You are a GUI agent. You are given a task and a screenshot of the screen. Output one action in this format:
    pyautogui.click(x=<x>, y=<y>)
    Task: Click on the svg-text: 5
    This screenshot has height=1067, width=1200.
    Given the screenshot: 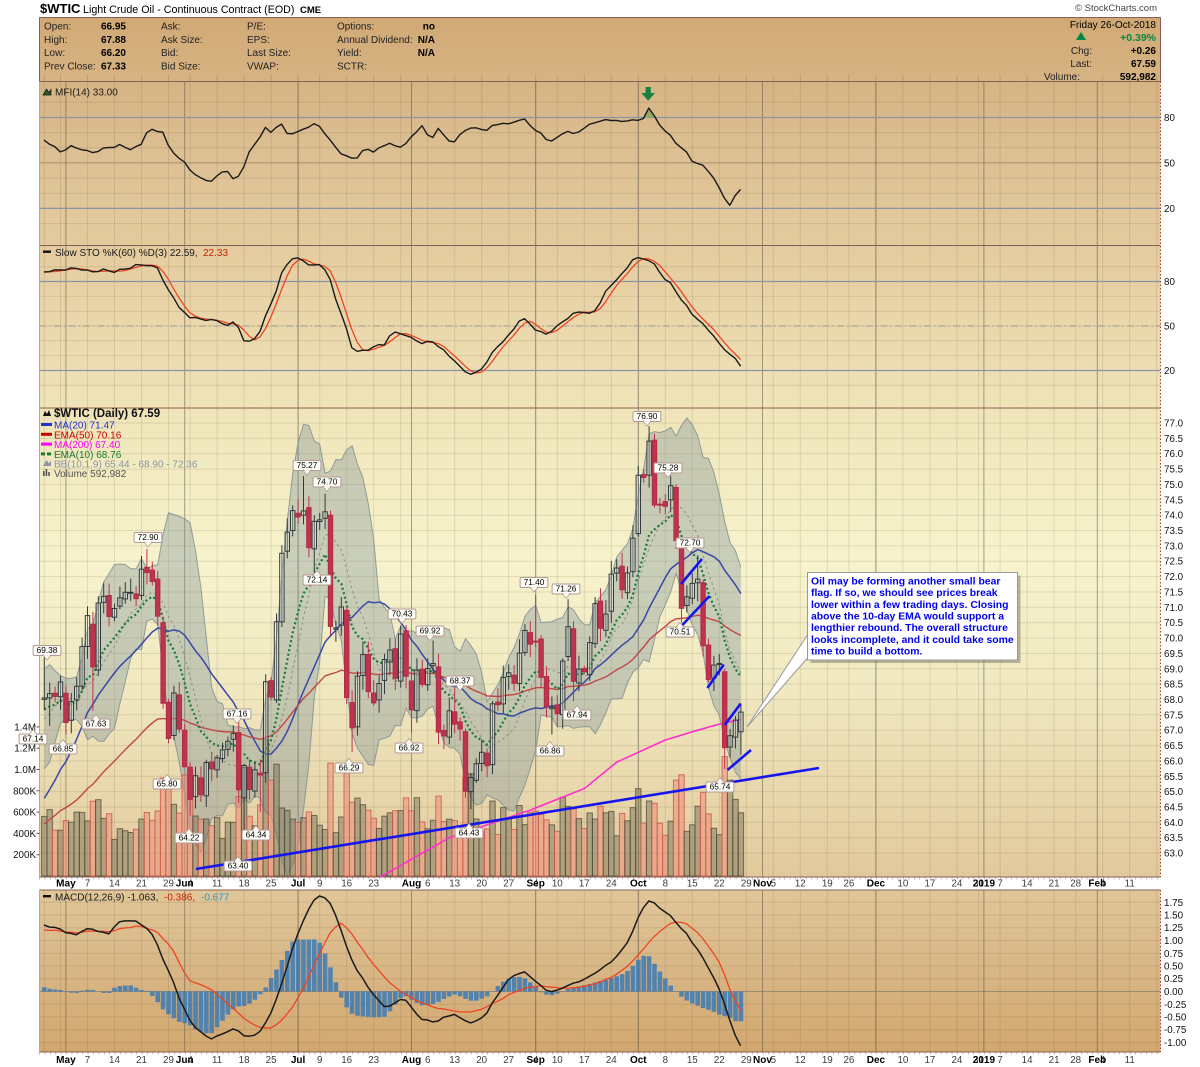 What is the action you would take?
    pyautogui.click(x=774, y=884)
    